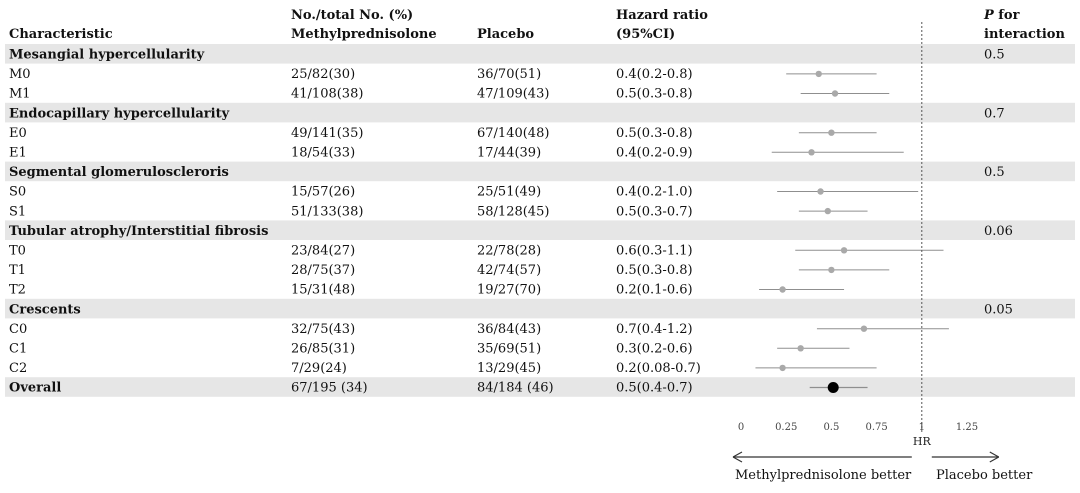 The width and height of the screenshot is (1080, 493). What do you see at coordinates (654, 74) in the screenshot?
I see `hazard-ratio-text: 0.4(0.2-0.8)` at bounding box center [654, 74].